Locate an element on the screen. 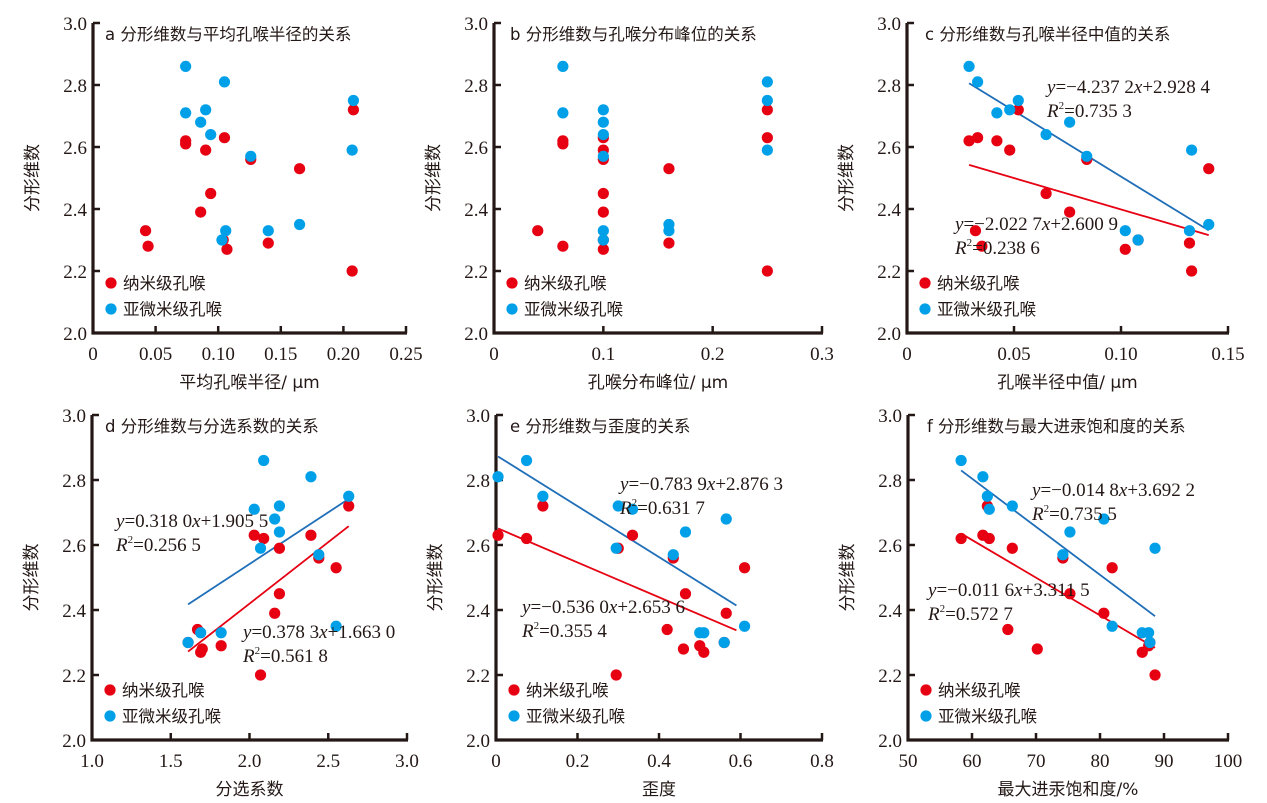 The width and height of the screenshot is (1267, 803). trendline-r-squared: R2=0.631 7 is located at coordinates (662, 508).